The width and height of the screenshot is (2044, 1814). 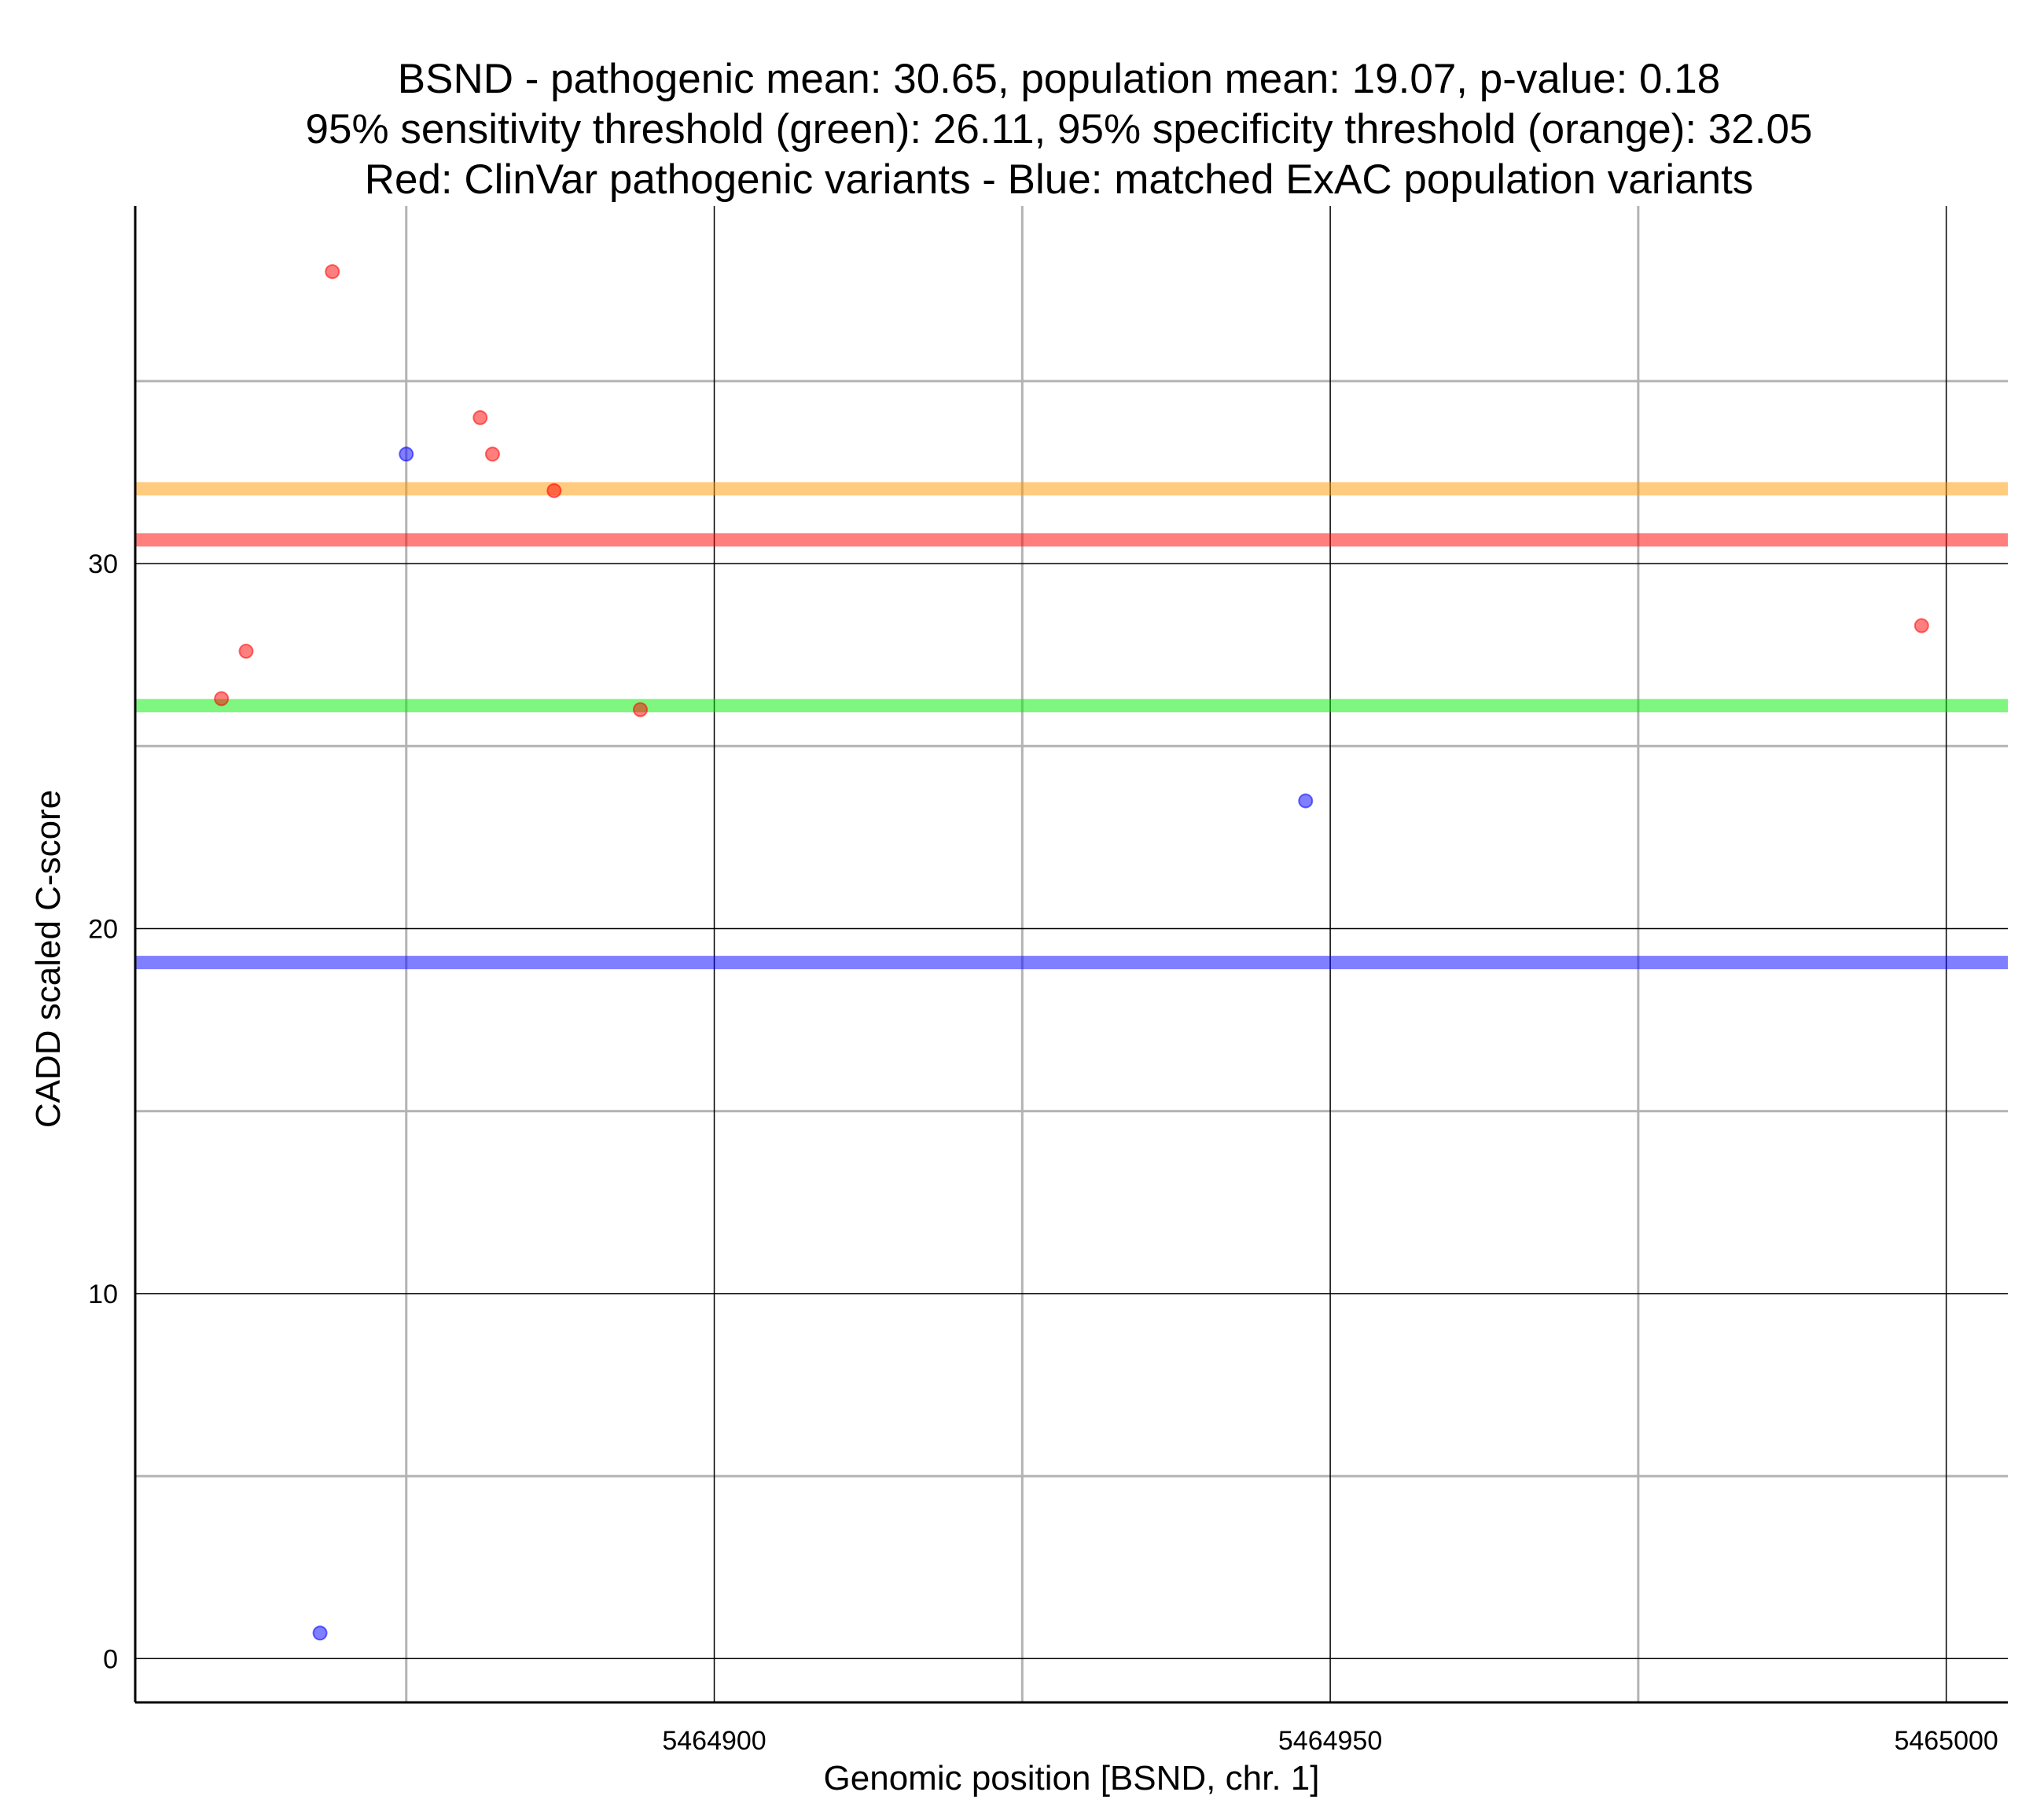 What do you see at coordinates (714, 1741) in the screenshot?
I see `x-tick-label: 5464900` at bounding box center [714, 1741].